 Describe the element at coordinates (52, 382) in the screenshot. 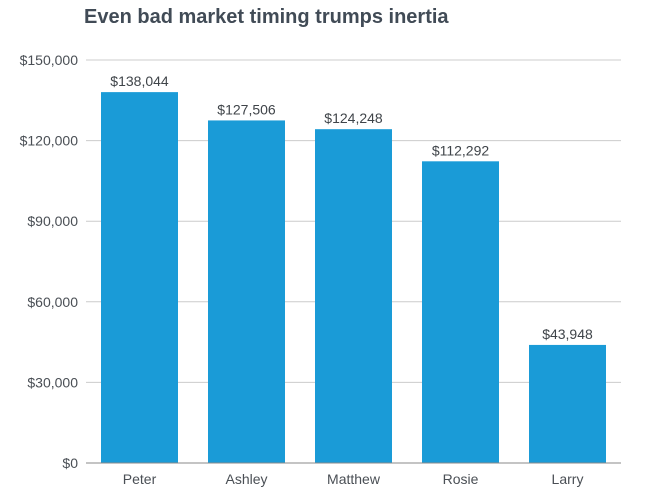

I see `y-tick-label: $30,000` at that location.